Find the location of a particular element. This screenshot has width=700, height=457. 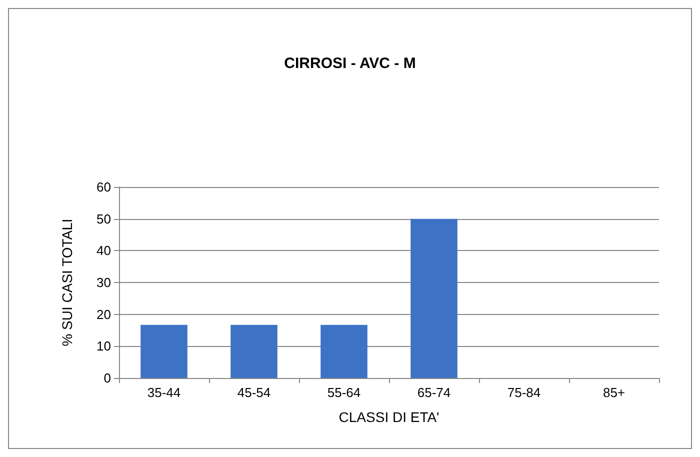

x-tick-label: 65-74 is located at coordinates (434, 392).